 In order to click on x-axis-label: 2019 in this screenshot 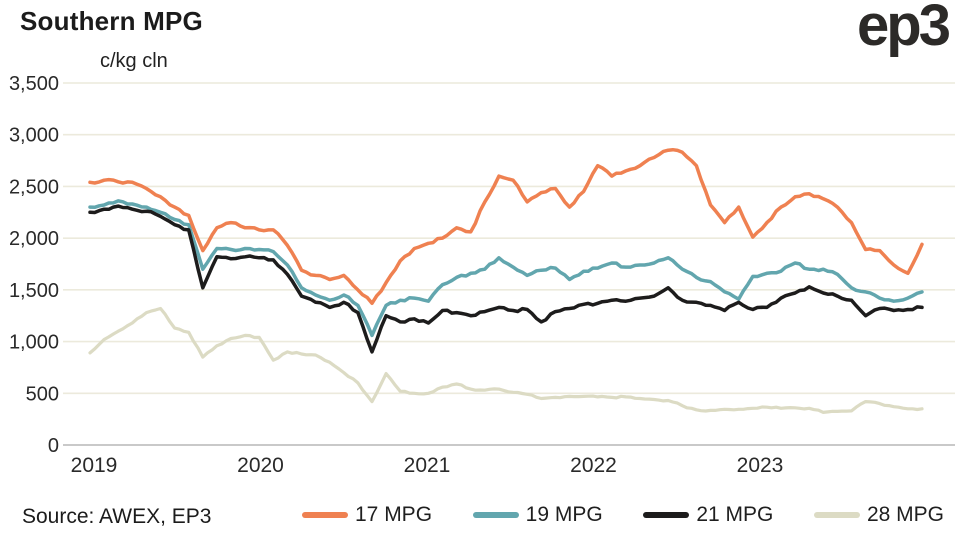, I will do `click(94, 465)`.